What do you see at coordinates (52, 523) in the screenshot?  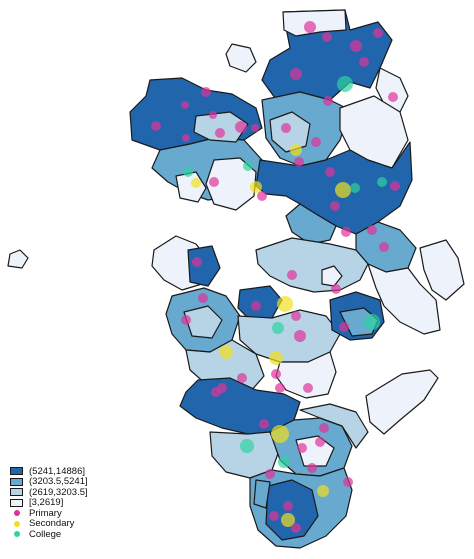 I see `legend-secondary-label: Secondary` at bounding box center [52, 523].